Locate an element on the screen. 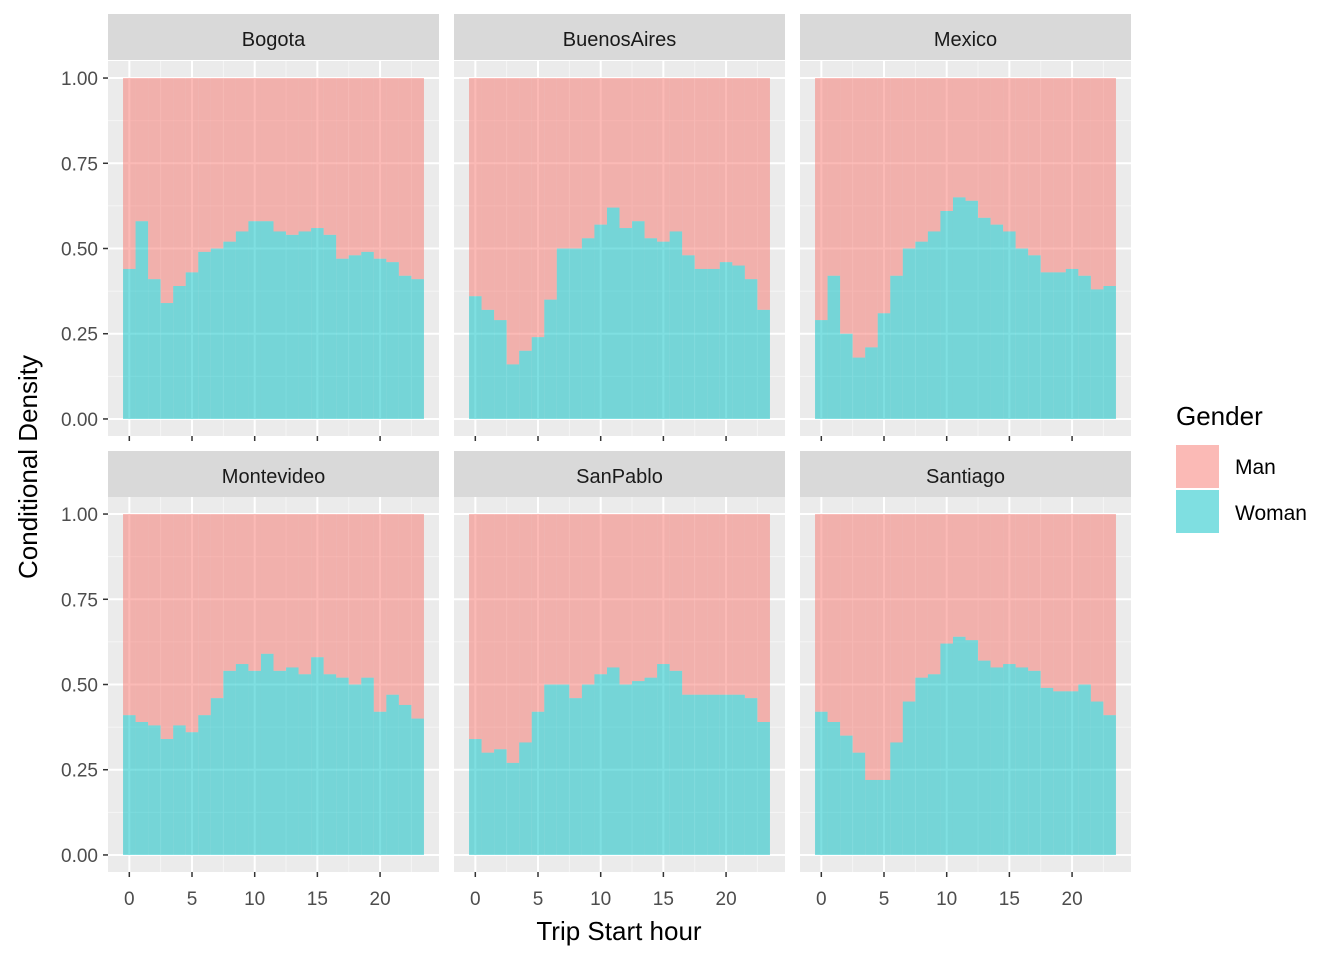  facet-panel-mexico: Mexico is located at coordinates (965, 225).